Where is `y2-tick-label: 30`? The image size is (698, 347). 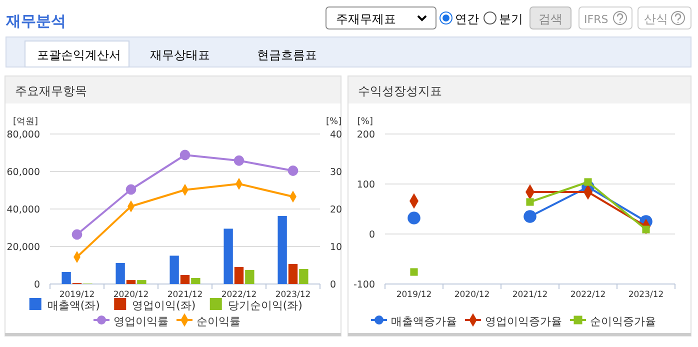 y2-tick-label: 30 is located at coordinates (336, 172).